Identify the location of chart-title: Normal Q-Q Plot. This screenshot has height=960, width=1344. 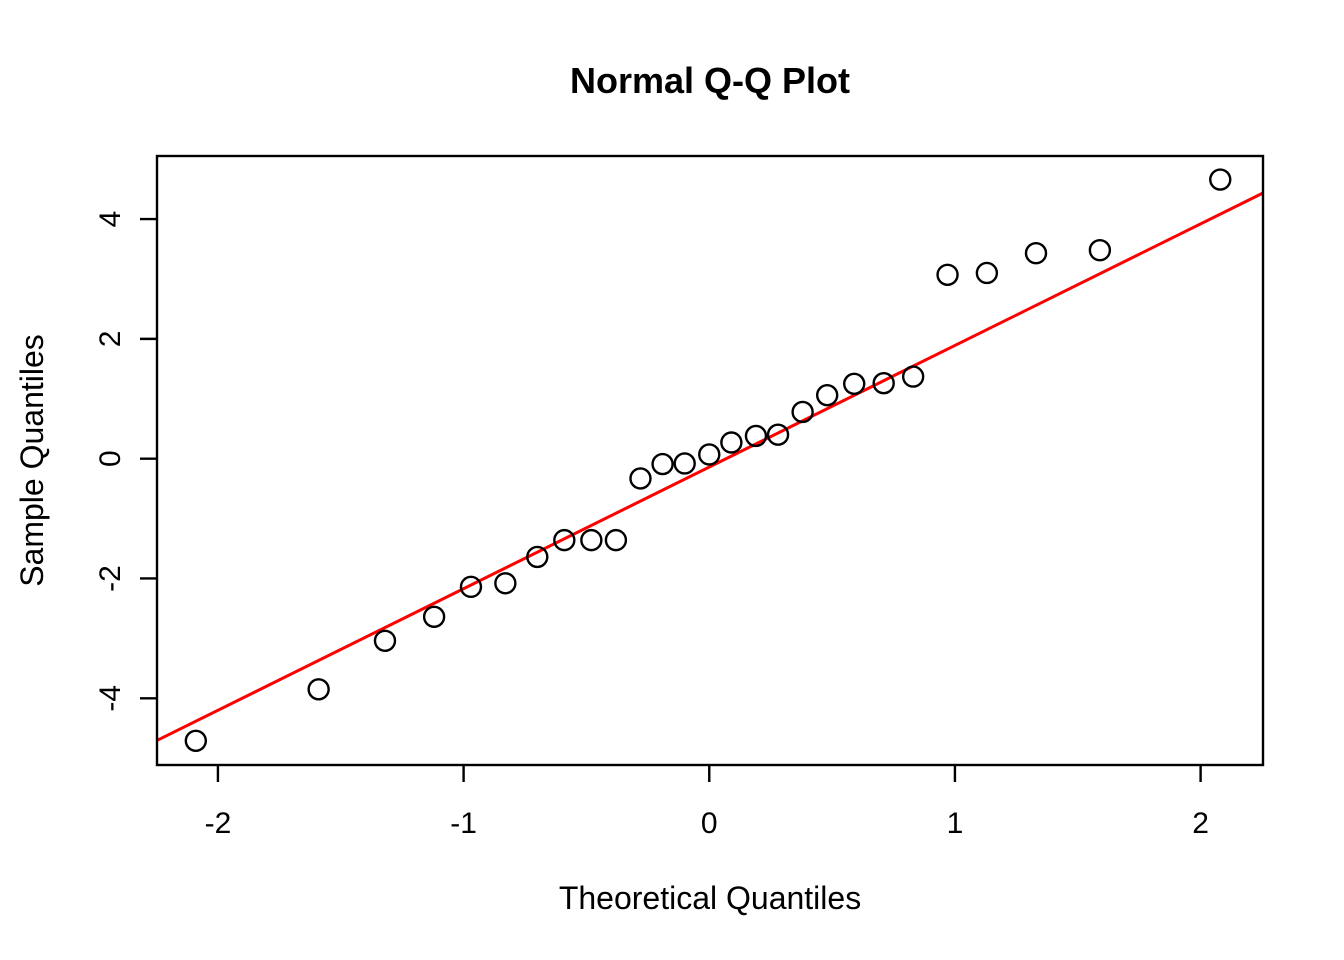
(710, 80).